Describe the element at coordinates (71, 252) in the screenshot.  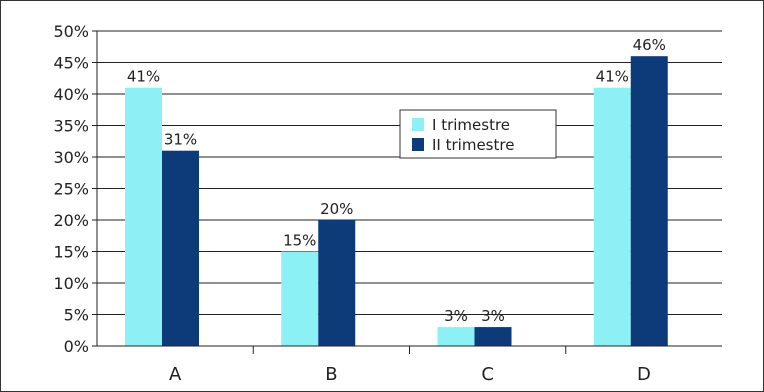
I see `y-tick-label: 15%` at that location.